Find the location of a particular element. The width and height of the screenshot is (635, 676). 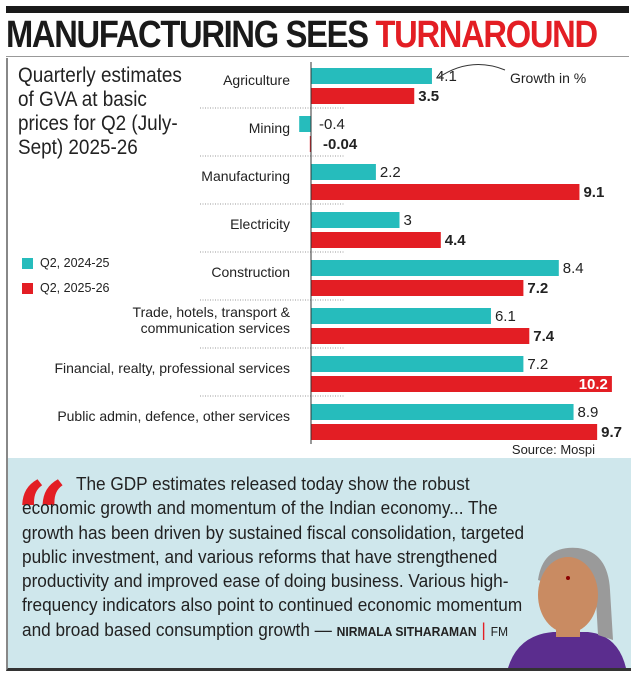

data-label: 4.1 is located at coordinates (446, 76).